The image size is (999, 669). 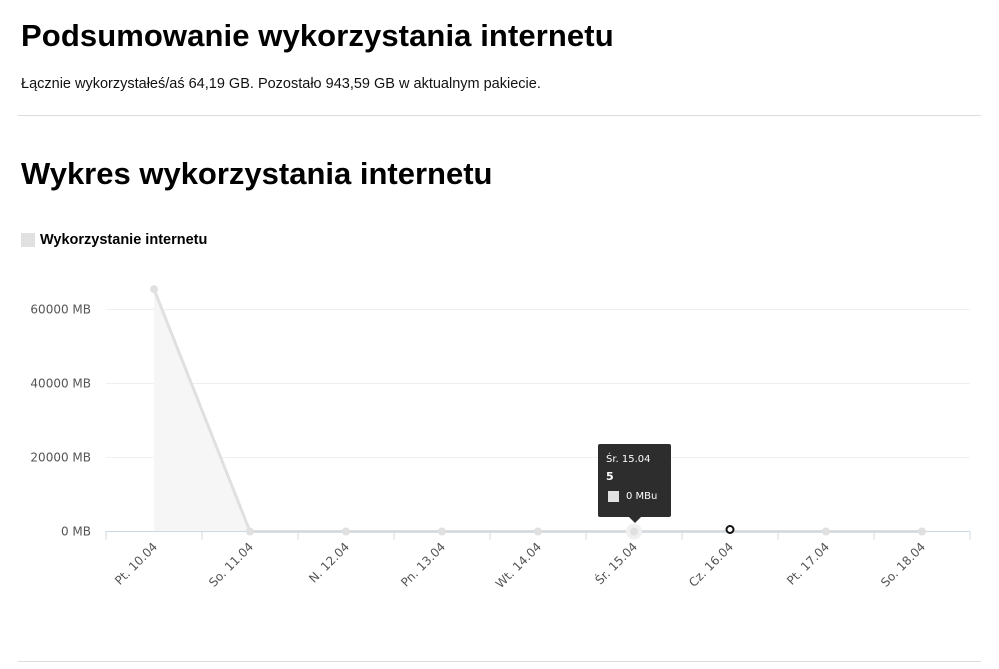 What do you see at coordinates (136, 564) in the screenshot?
I see `x-tick-label: Pt. 10.04` at bounding box center [136, 564].